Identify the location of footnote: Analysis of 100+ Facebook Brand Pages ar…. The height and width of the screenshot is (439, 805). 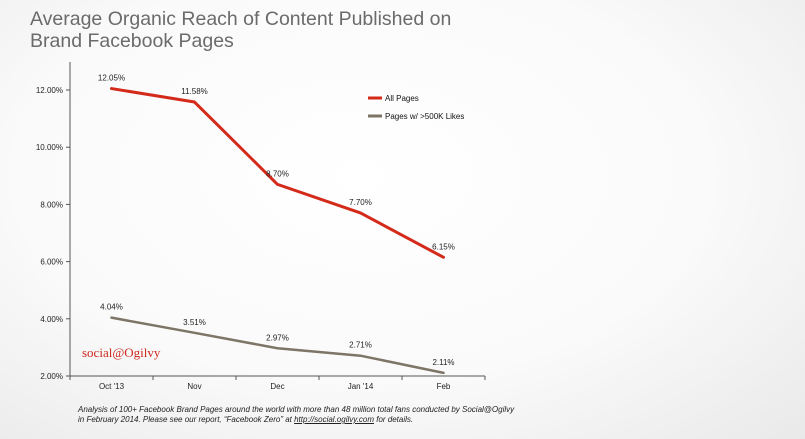
(298, 415).